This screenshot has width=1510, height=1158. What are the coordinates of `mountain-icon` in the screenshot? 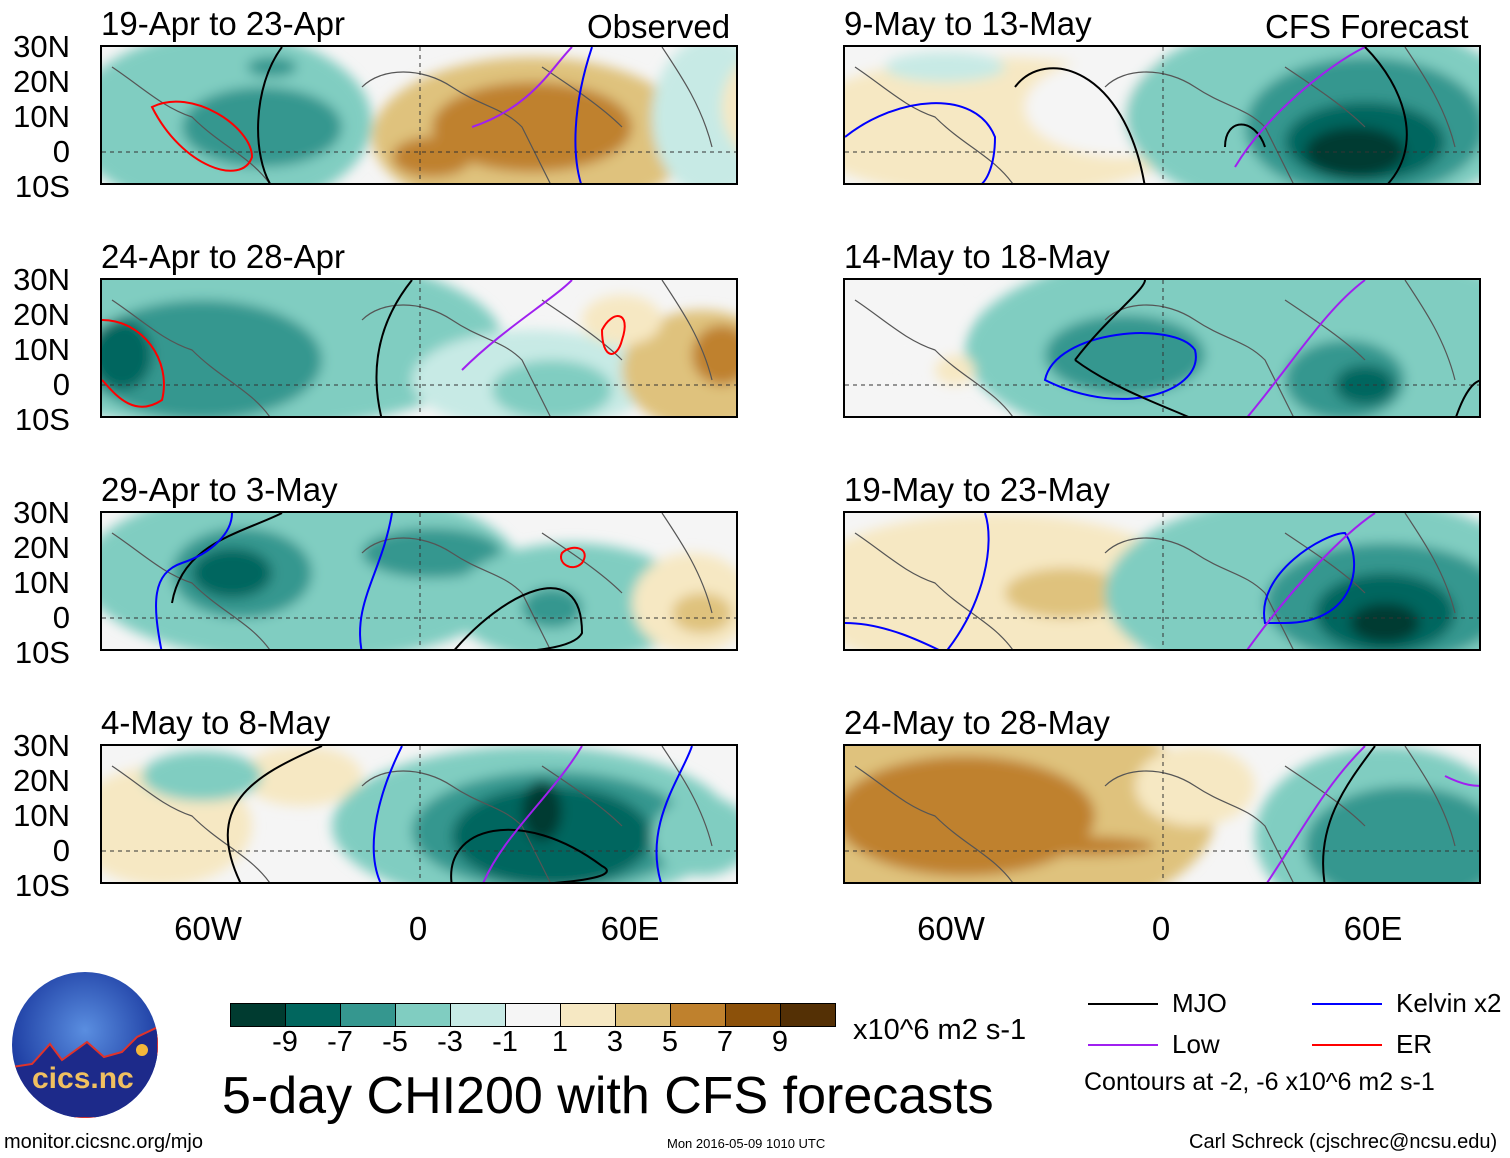 It's located at (85, 1071).